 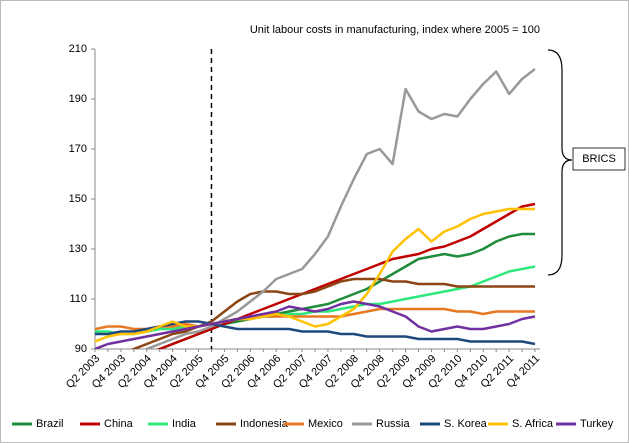 I want to click on y-tick-label: 210, so click(x=78, y=49).